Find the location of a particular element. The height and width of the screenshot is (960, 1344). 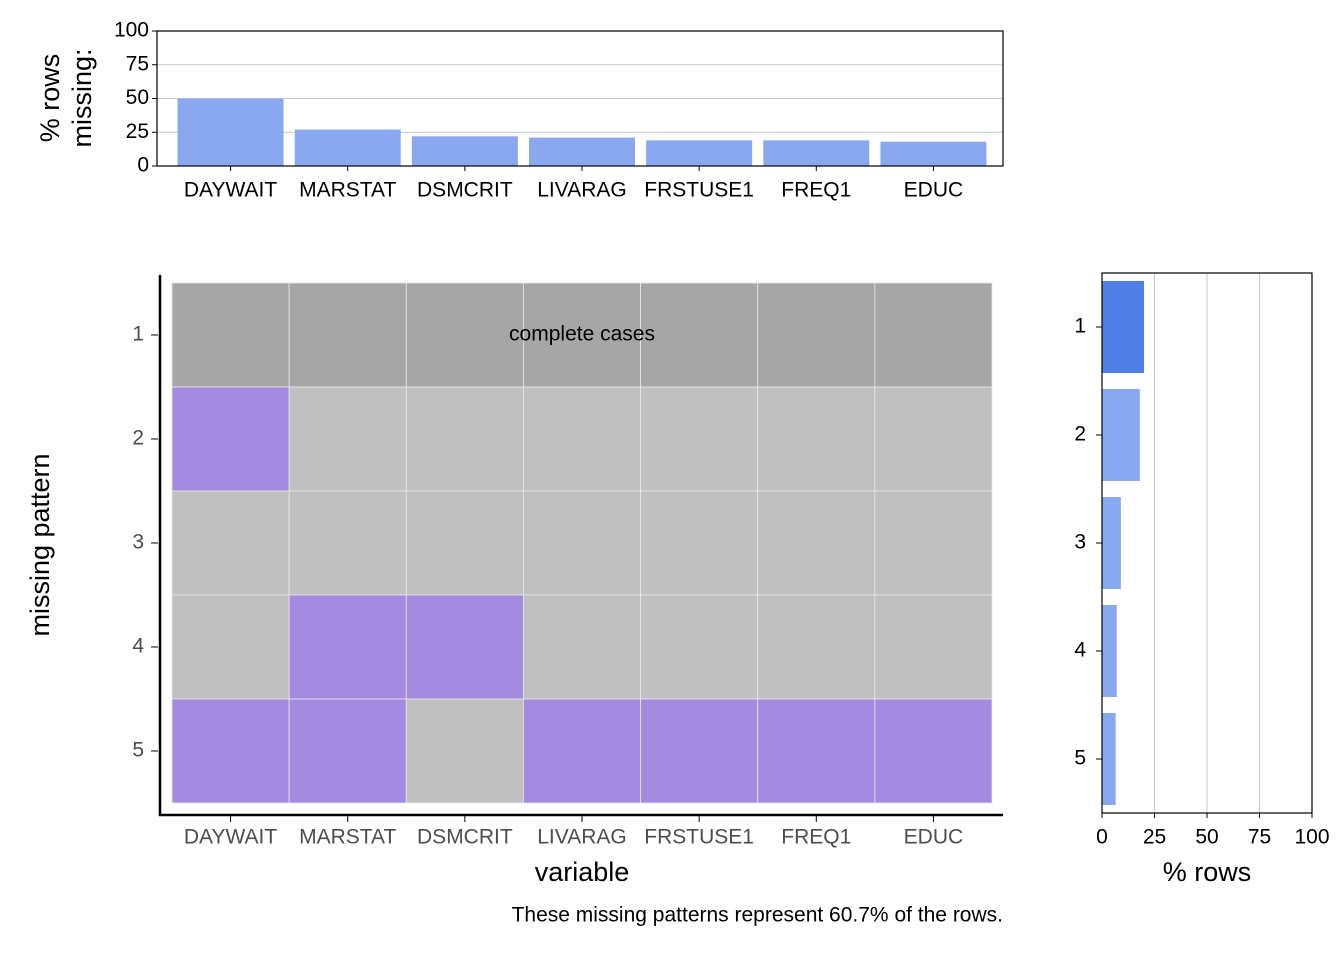

x-axis-label: % rows is located at coordinates (1207, 872).